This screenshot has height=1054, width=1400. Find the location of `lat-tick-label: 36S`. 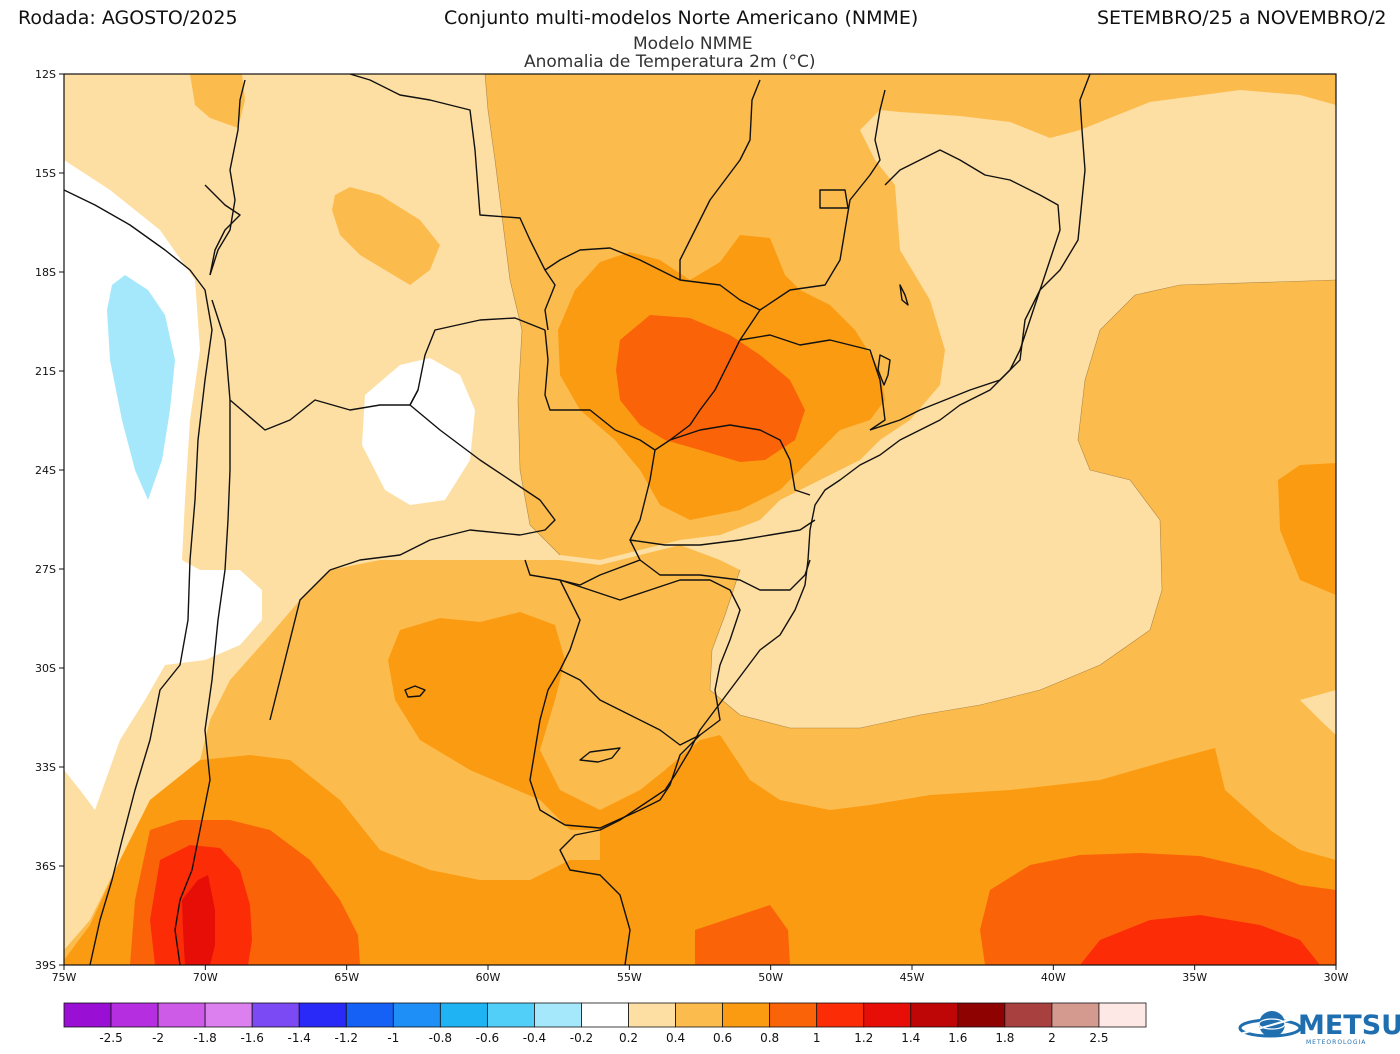

lat-tick-label: 36S is located at coordinates (45, 866).